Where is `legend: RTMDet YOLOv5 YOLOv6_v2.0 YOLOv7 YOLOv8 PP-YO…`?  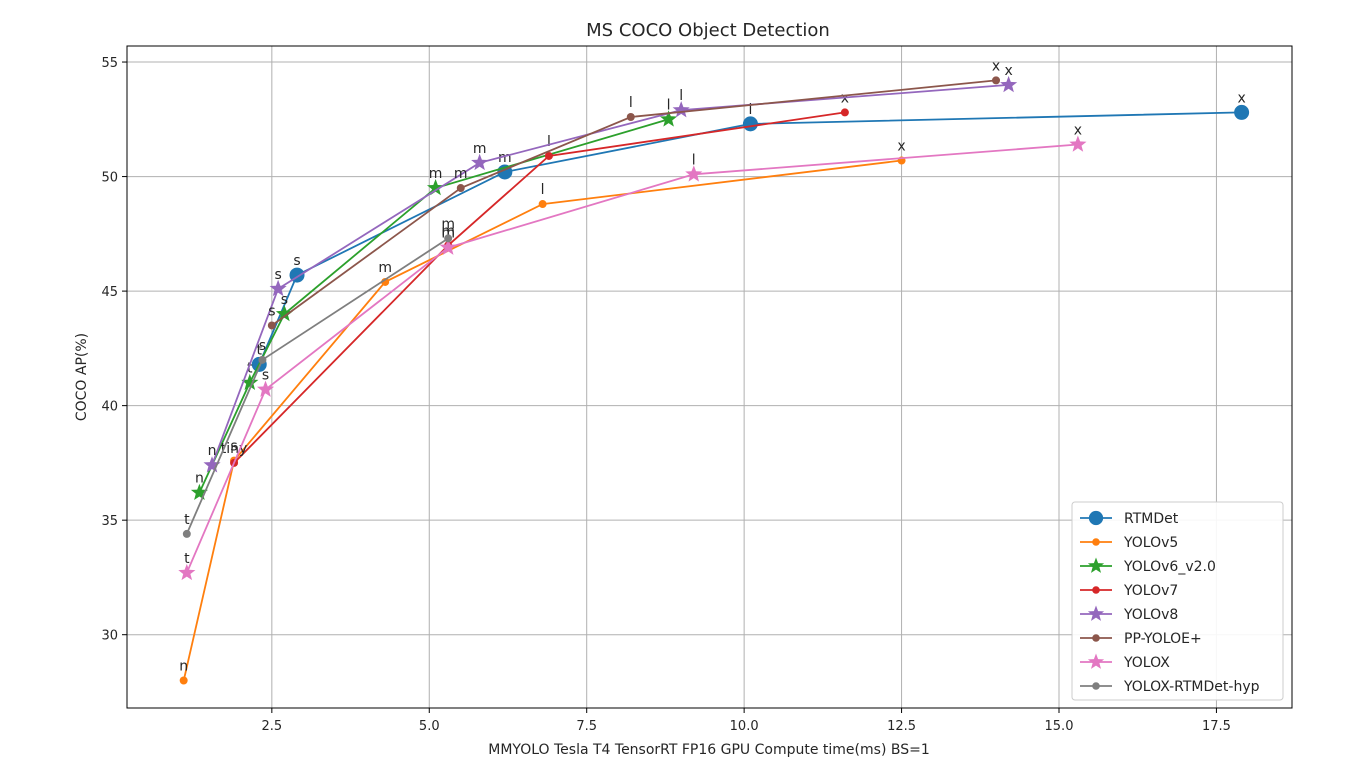 legend: RTMDet YOLOv5 YOLOv6_v2.0 YOLOv7 YOLOv8 PP-YO… is located at coordinates (1177, 601).